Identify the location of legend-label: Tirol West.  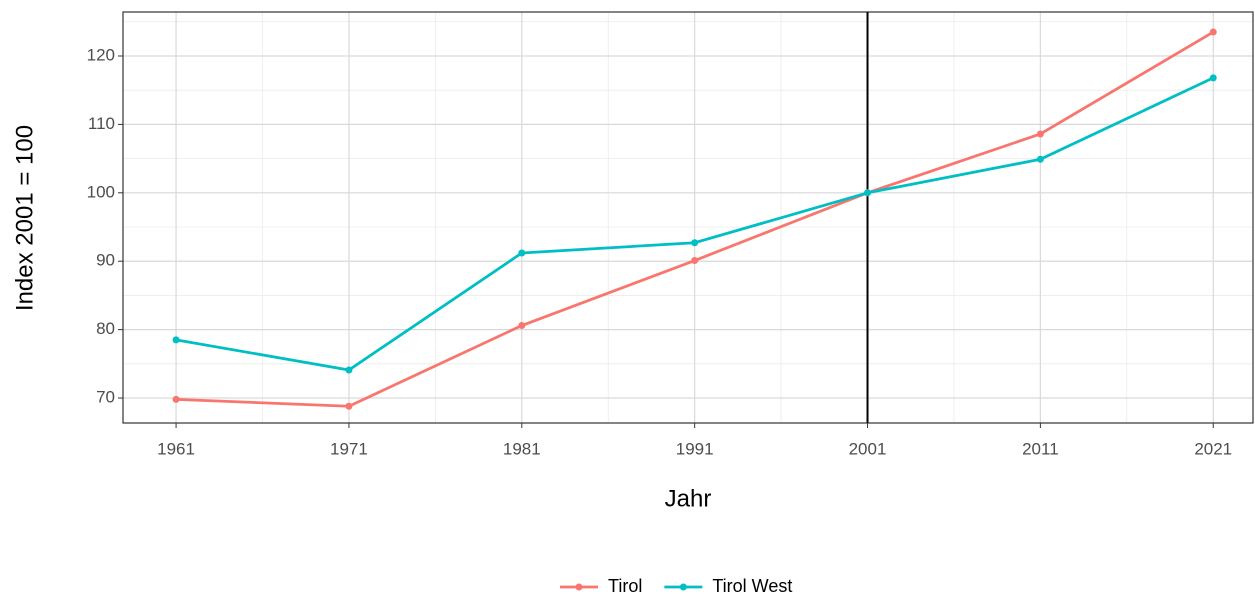
(752, 586).